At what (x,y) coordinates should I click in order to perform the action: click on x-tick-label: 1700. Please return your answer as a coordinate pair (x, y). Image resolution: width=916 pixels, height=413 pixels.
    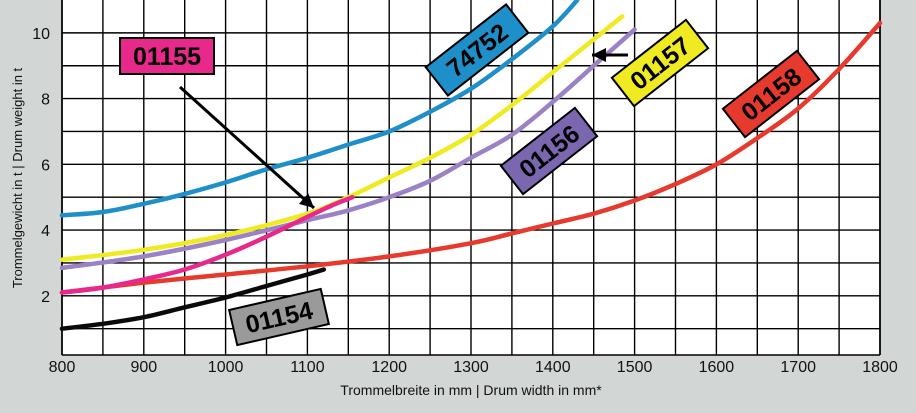
    Looking at the image, I should click on (798, 367).